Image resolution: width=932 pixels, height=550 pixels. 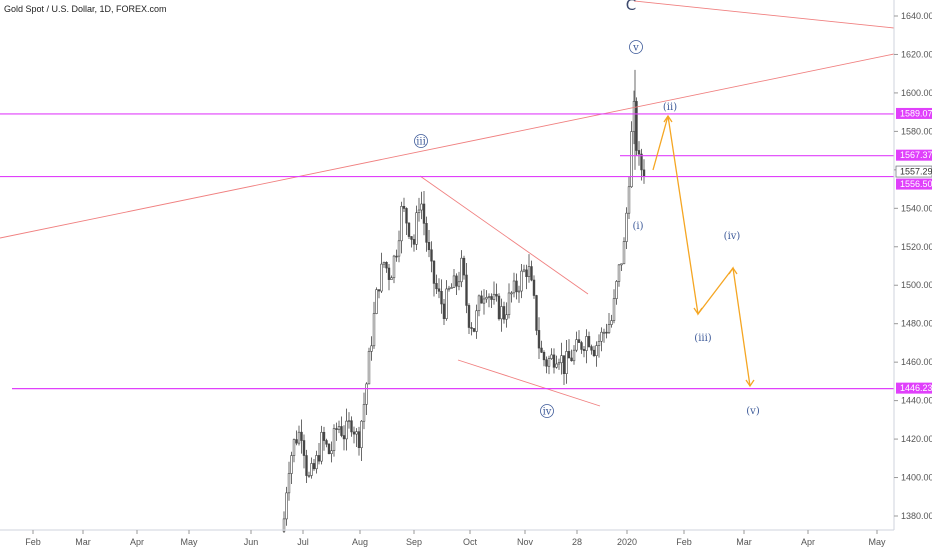 I want to click on svg-text: (iv), so click(x=732, y=236).